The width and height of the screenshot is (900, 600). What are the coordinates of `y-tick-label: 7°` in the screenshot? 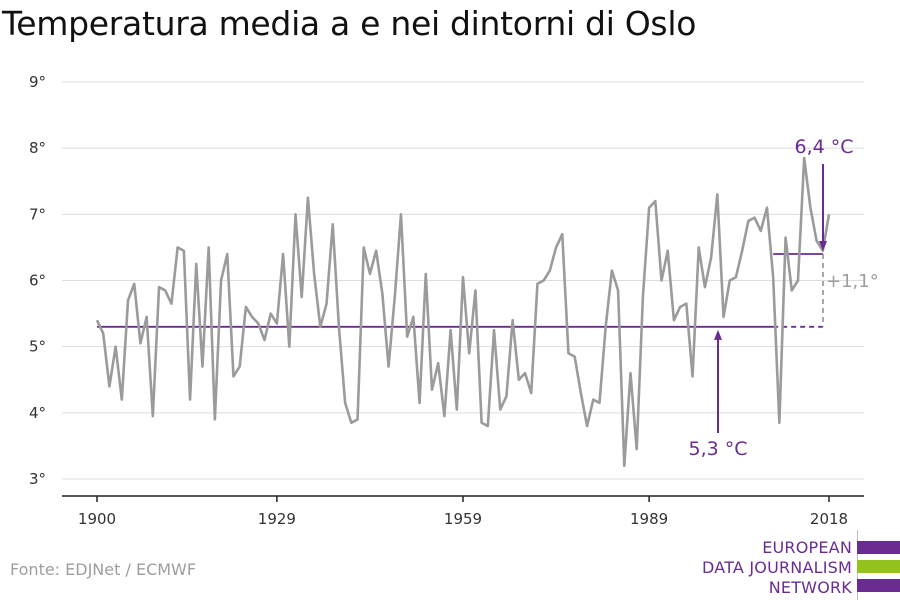 It's located at (37, 214).